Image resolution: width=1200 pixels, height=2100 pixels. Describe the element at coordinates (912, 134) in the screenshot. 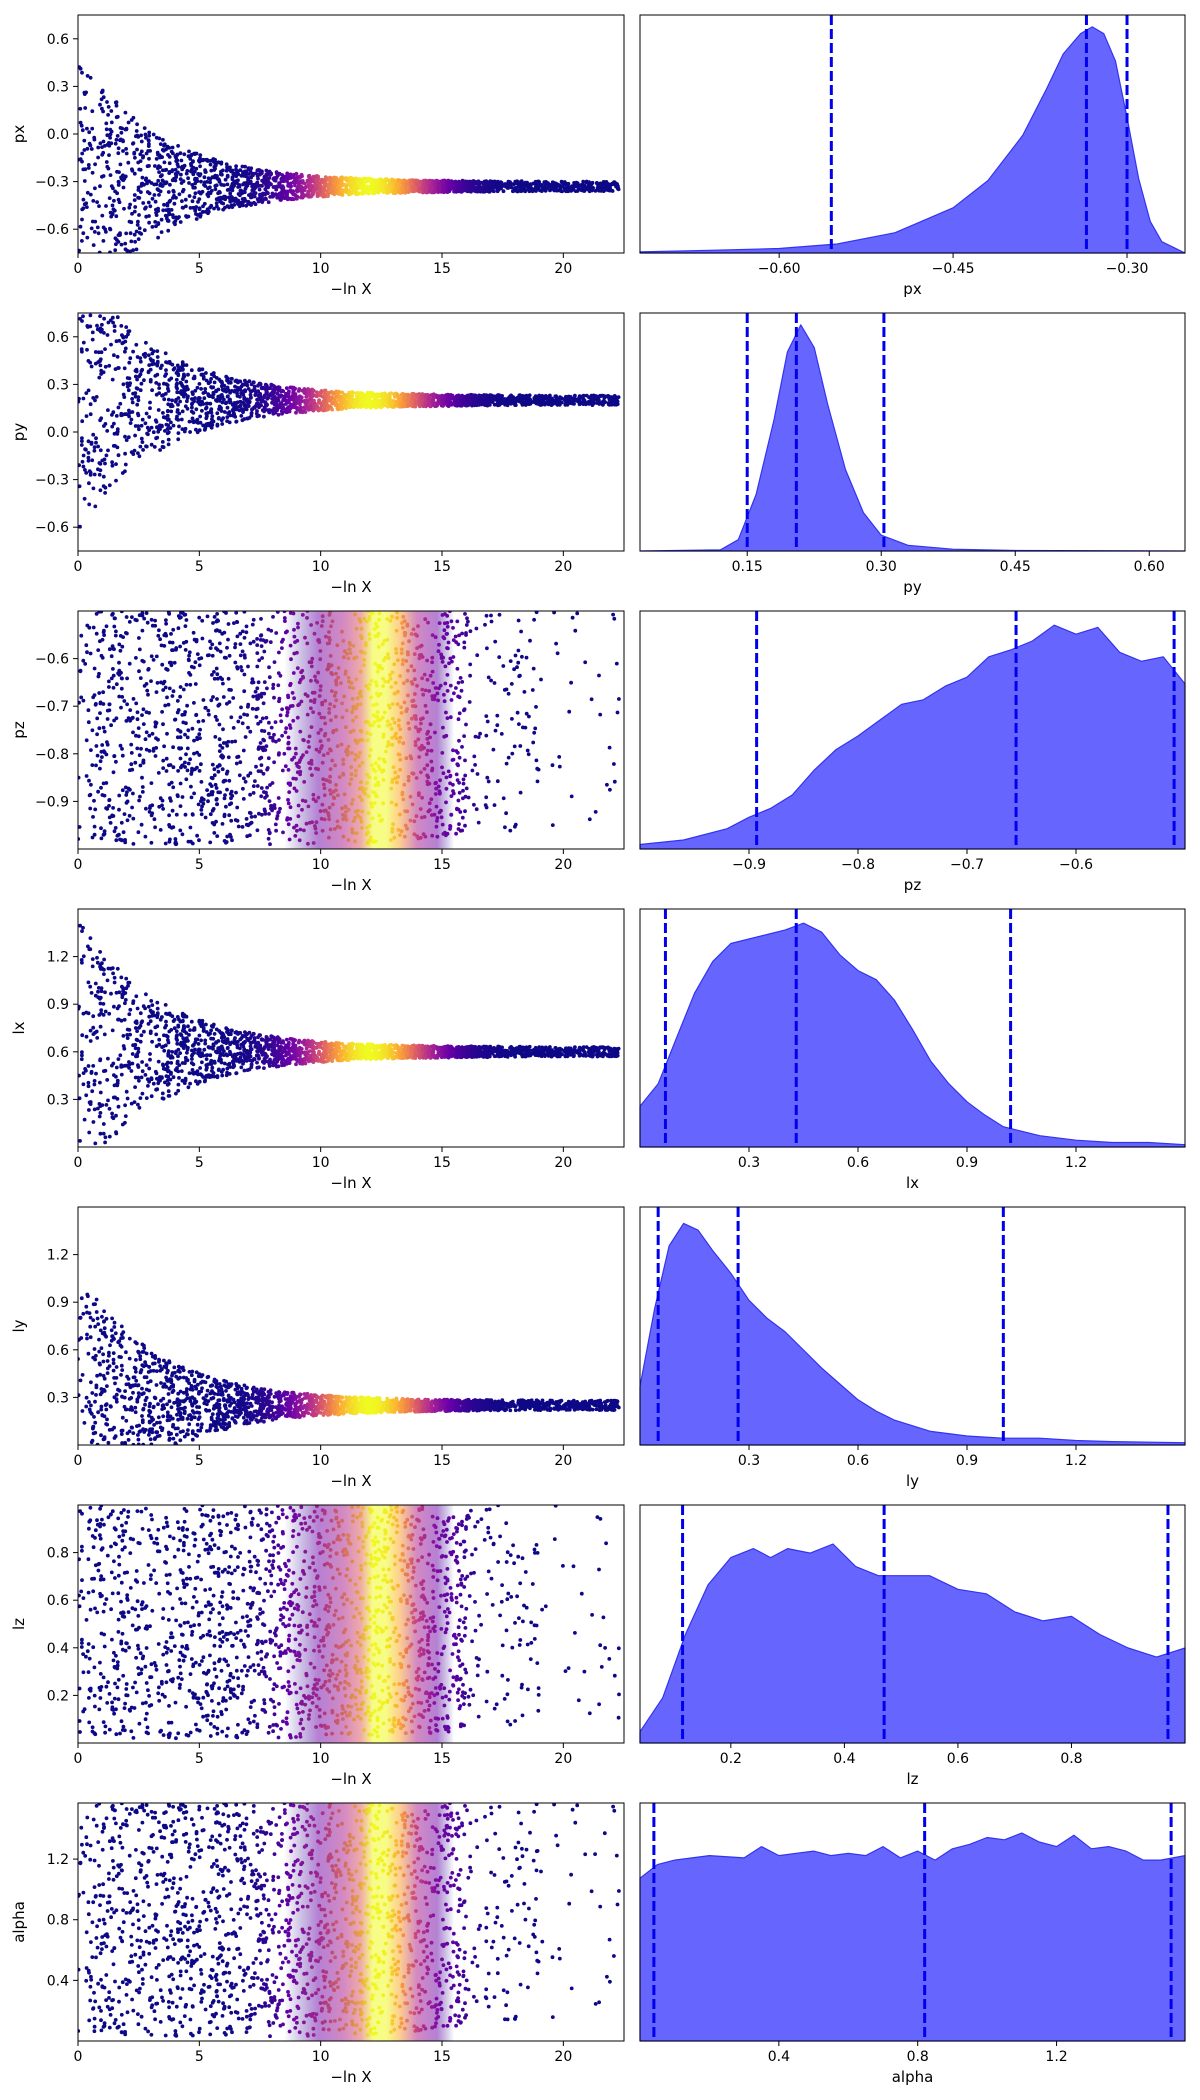

I see `kde-axes-frame` at that location.